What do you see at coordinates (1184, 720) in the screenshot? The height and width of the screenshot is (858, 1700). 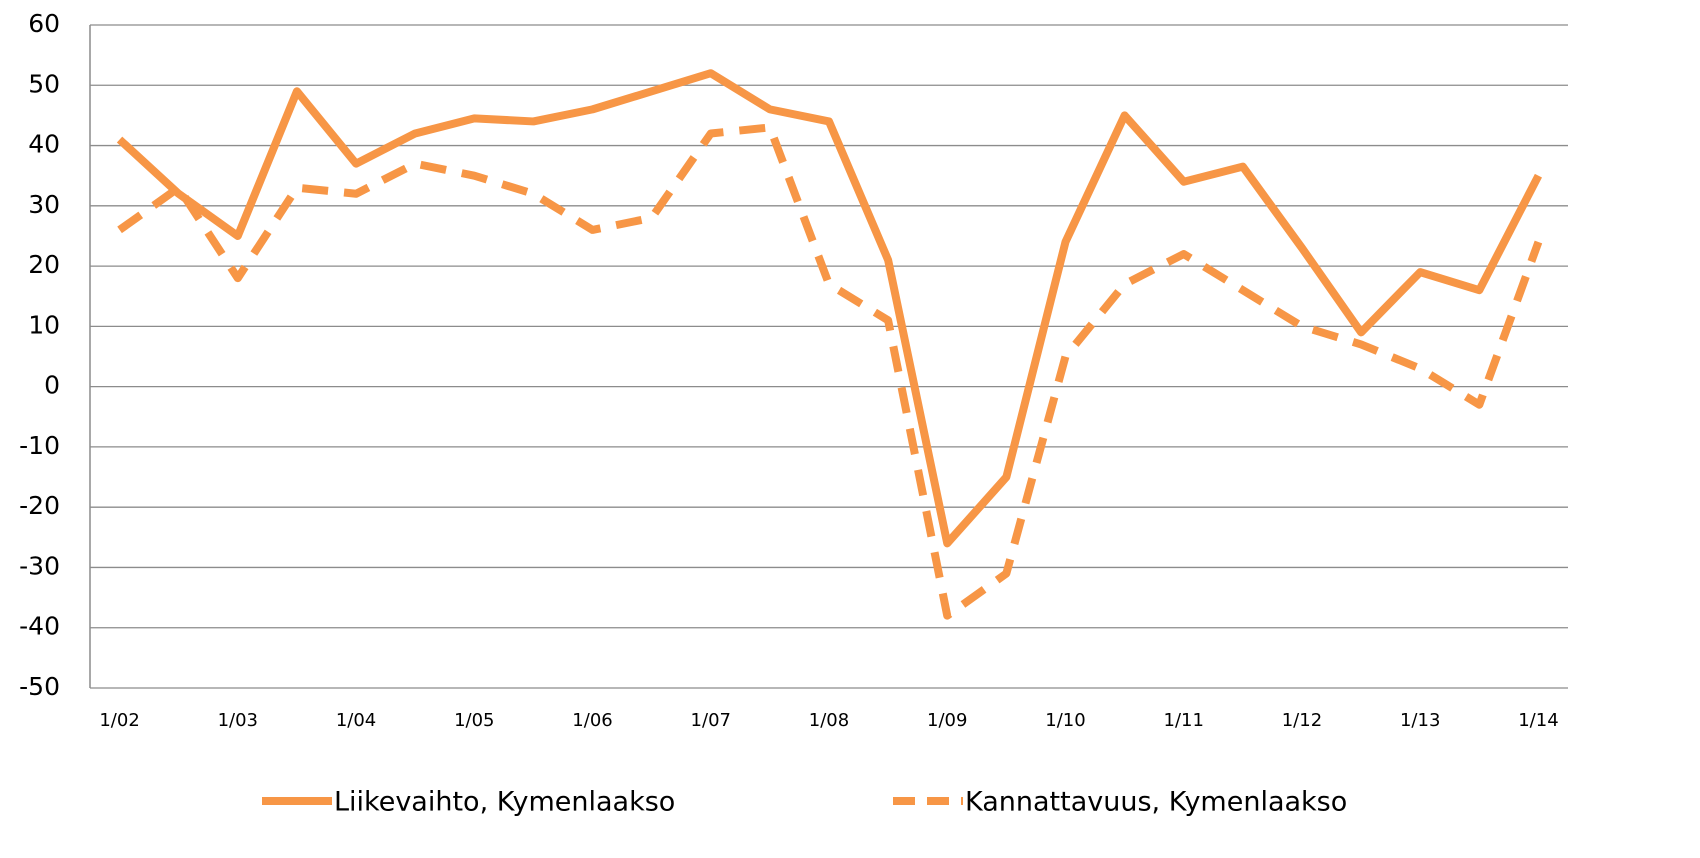 I see `x-tick-label: 1/11` at bounding box center [1184, 720].